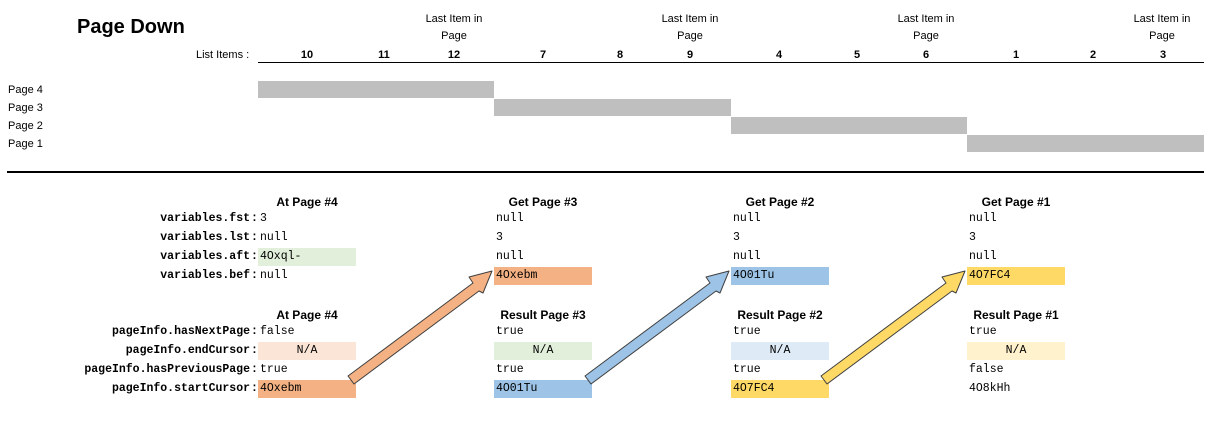  Describe the element at coordinates (972, 237) in the screenshot. I see `section-4-lst: 3` at that location.